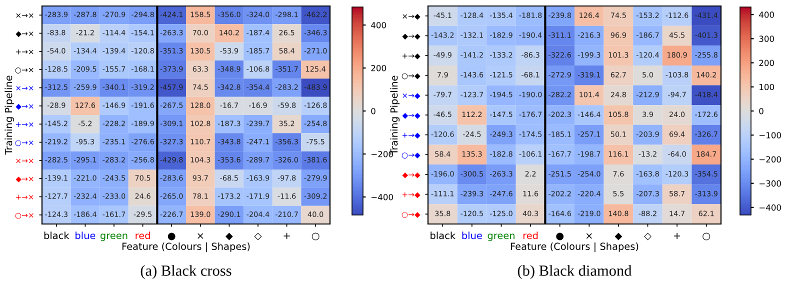  I want to click on text: (b) Black diamond, so click(575, 272).